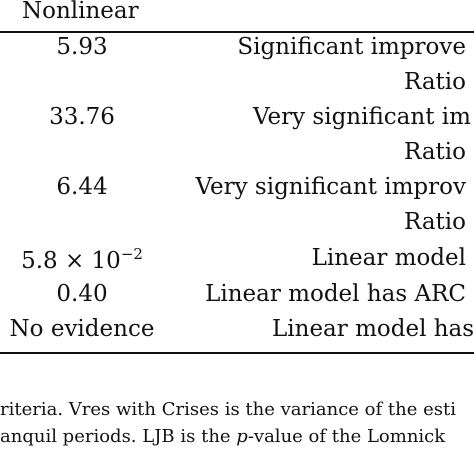  I want to click on table-top-rule, so click(237, 32).